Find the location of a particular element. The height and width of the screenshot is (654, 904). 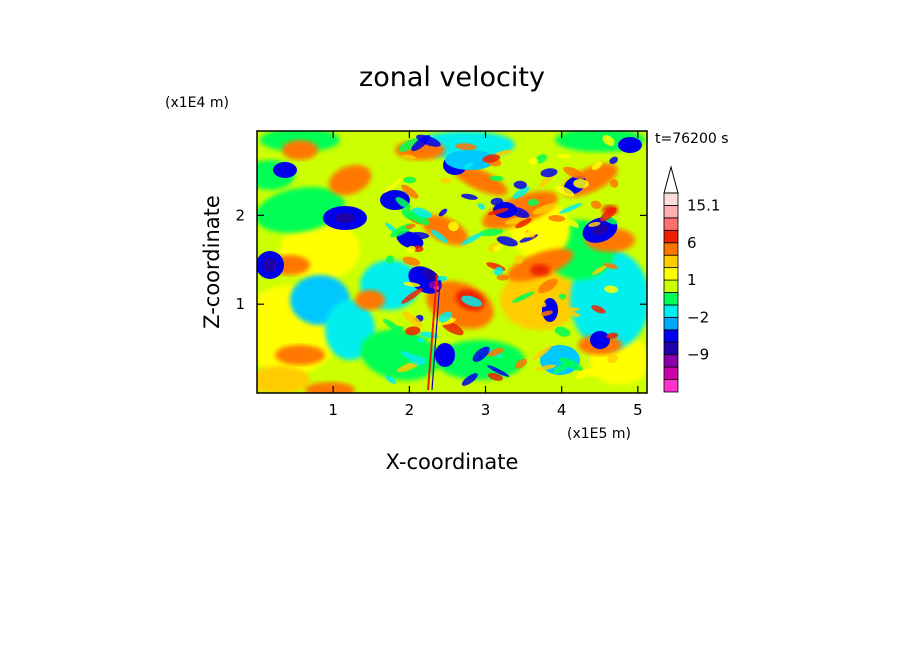

colorbar-tick-label: 15.1 is located at coordinates (703, 205).